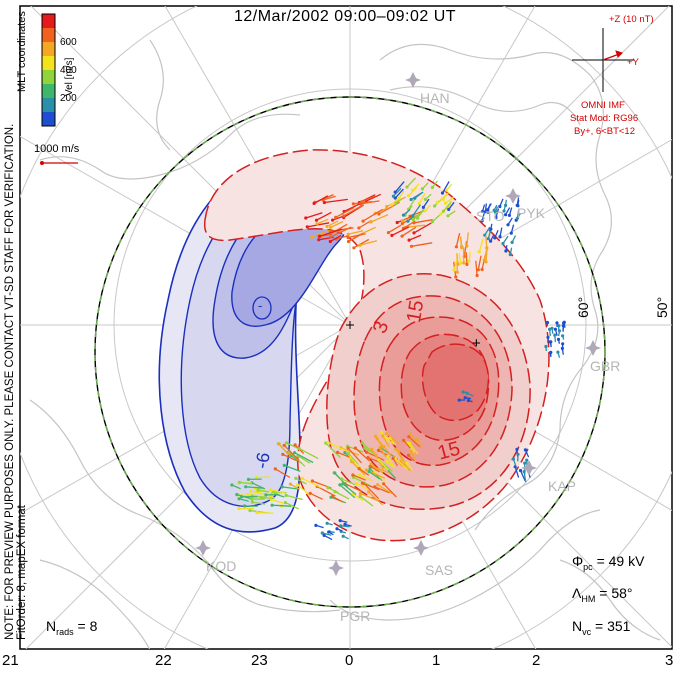 The image size is (680, 674). What do you see at coordinates (10, 660) in the screenshot?
I see `mlt-tick-21: 21` at bounding box center [10, 660].